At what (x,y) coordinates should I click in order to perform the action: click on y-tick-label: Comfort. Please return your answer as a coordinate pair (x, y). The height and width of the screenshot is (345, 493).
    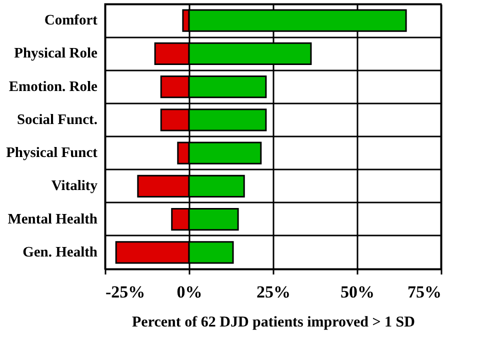
    Looking at the image, I should click on (71, 20).